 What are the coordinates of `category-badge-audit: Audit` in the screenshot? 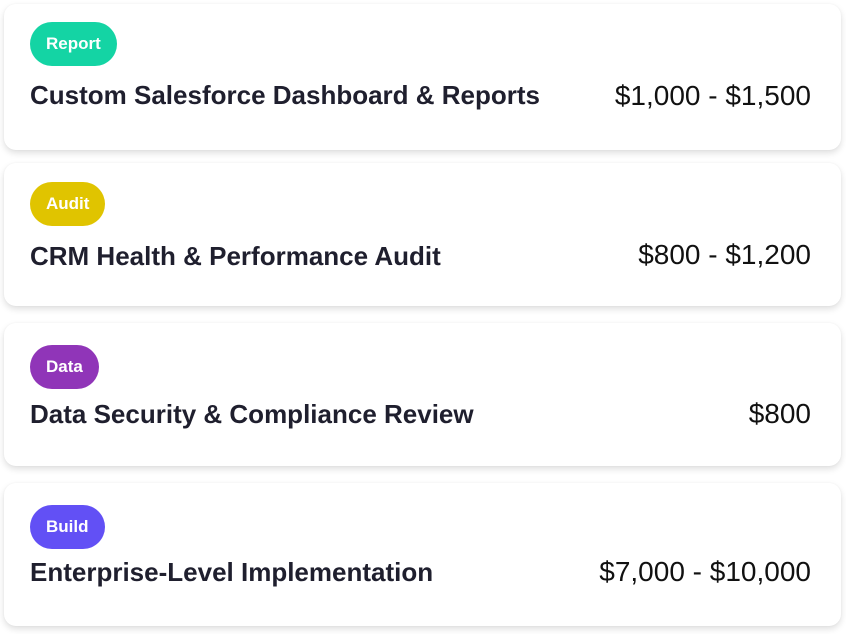 It's located at (68, 204).